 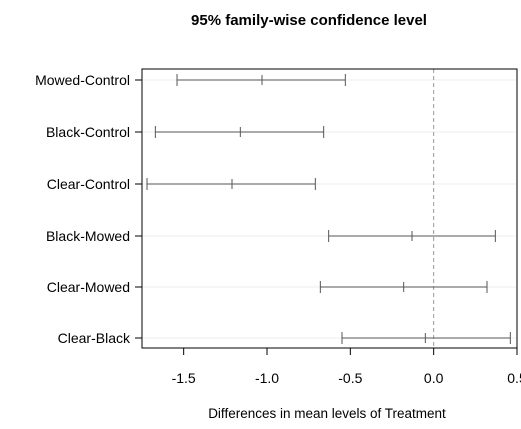 What do you see at coordinates (82, 80) in the screenshot?
I see `y-tick-label: Mowed-Control` at bounding box center [82, 80].